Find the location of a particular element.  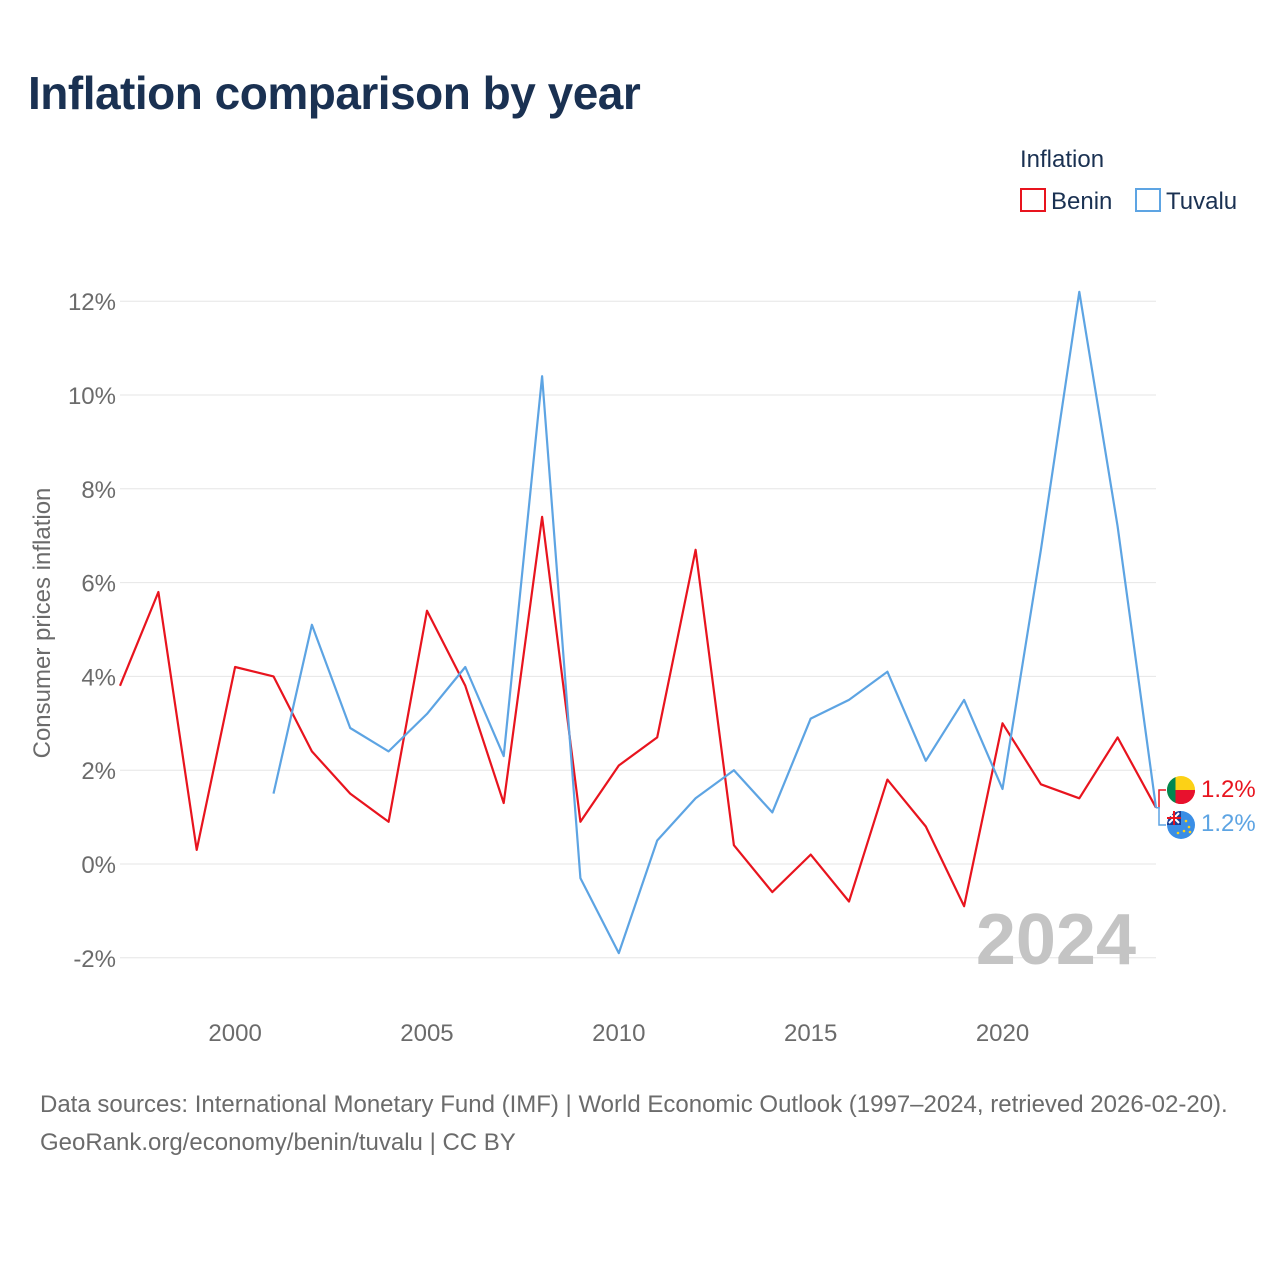

legend-item-benin: Benin is located at coordinates (1066, 201).